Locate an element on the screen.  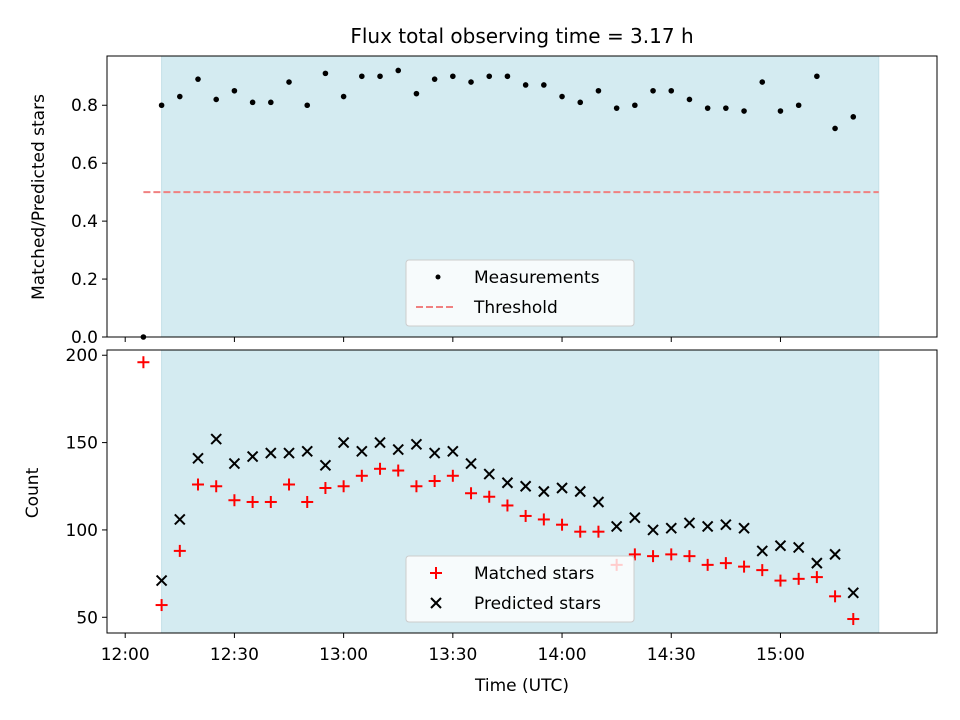
legend-predicted-marker is located at coordinates (436, 603).